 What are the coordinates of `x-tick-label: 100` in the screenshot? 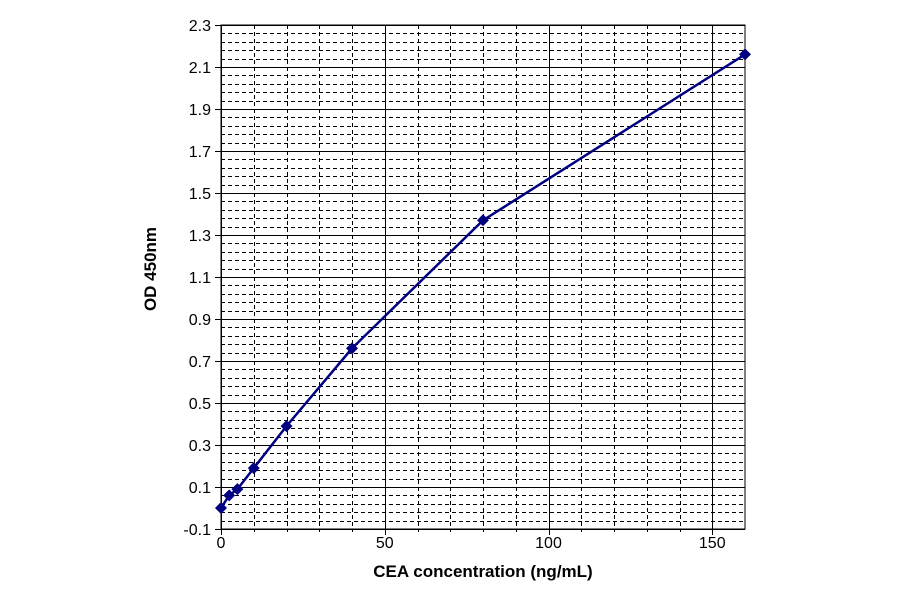 It's located at (548, 543).